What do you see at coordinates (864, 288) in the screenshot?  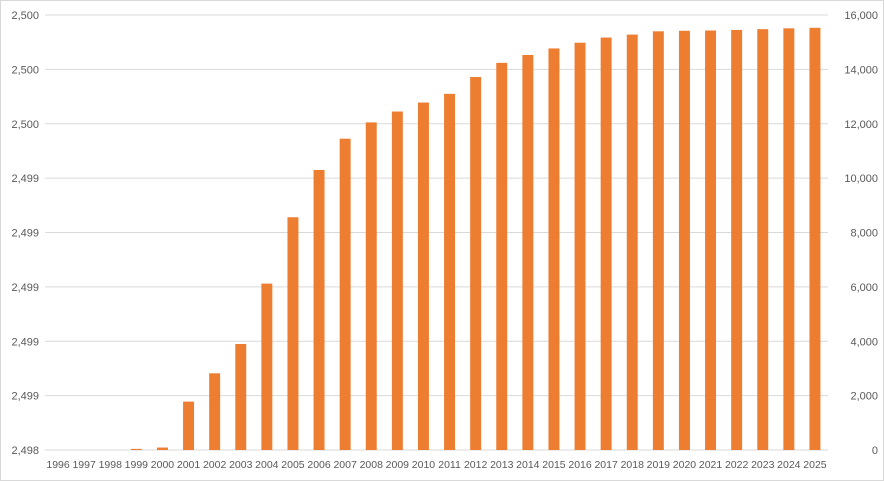 I see `right-y-tick-label: 6,000` at bounding box center [864, 288].